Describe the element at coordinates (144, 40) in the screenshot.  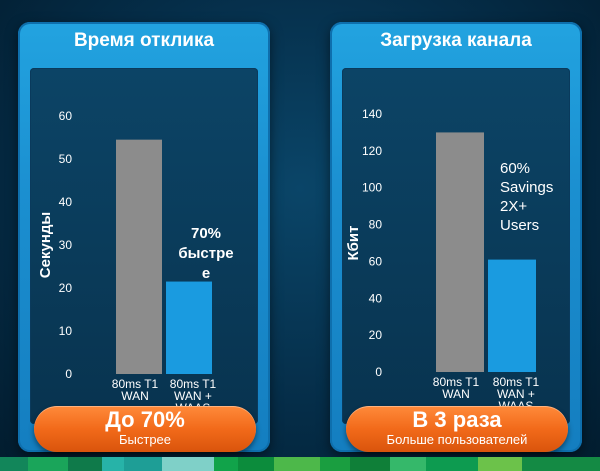
I see `response-time-title: Время отклика` at that location.